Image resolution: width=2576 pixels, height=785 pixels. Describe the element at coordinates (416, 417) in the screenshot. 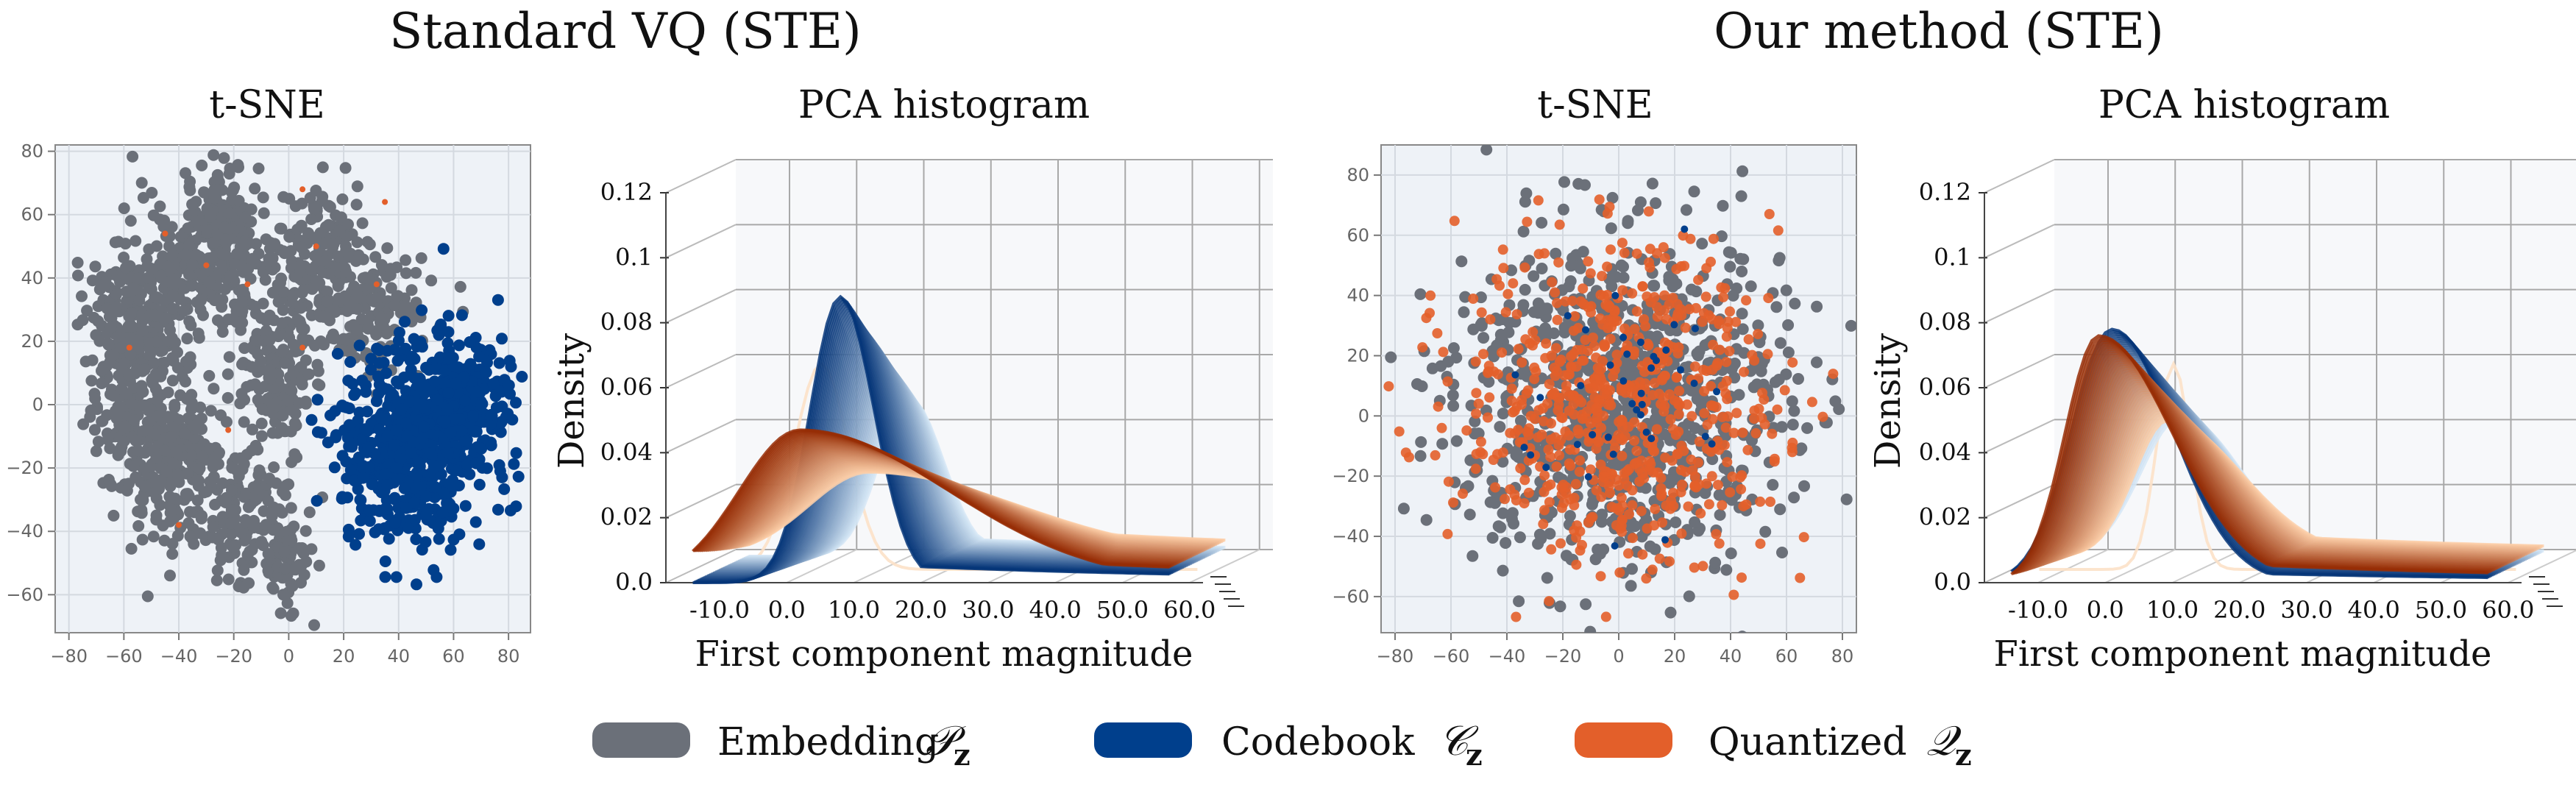

I see `tsne-series-codebook` at that location.